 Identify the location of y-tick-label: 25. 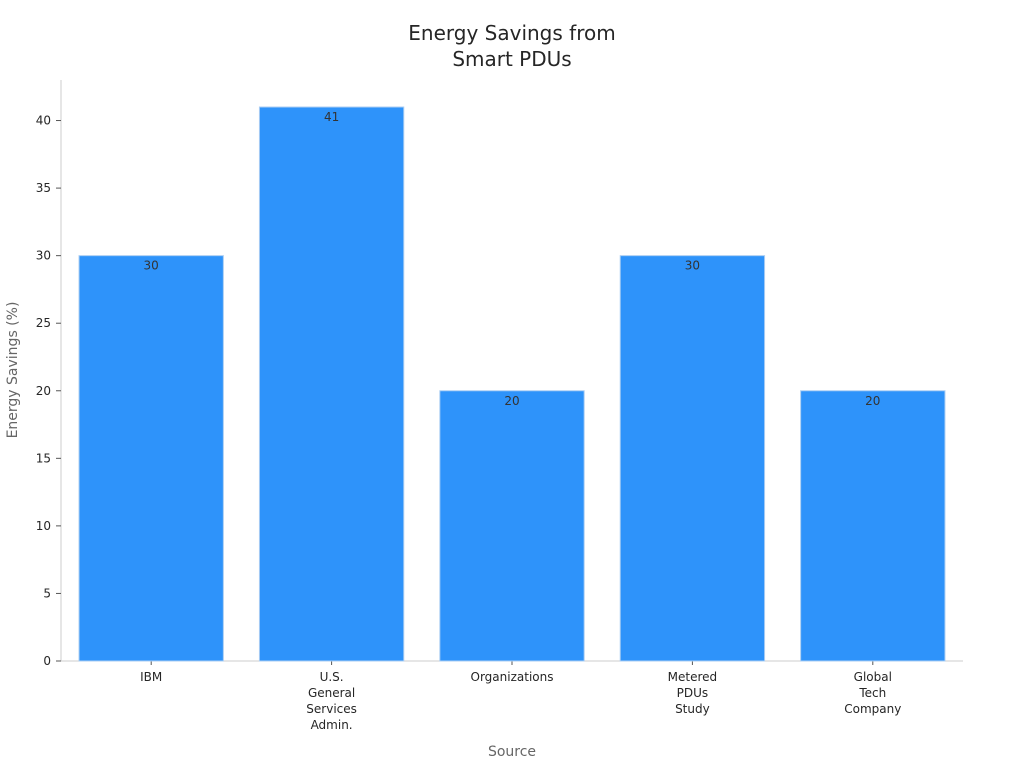
(43, 323).